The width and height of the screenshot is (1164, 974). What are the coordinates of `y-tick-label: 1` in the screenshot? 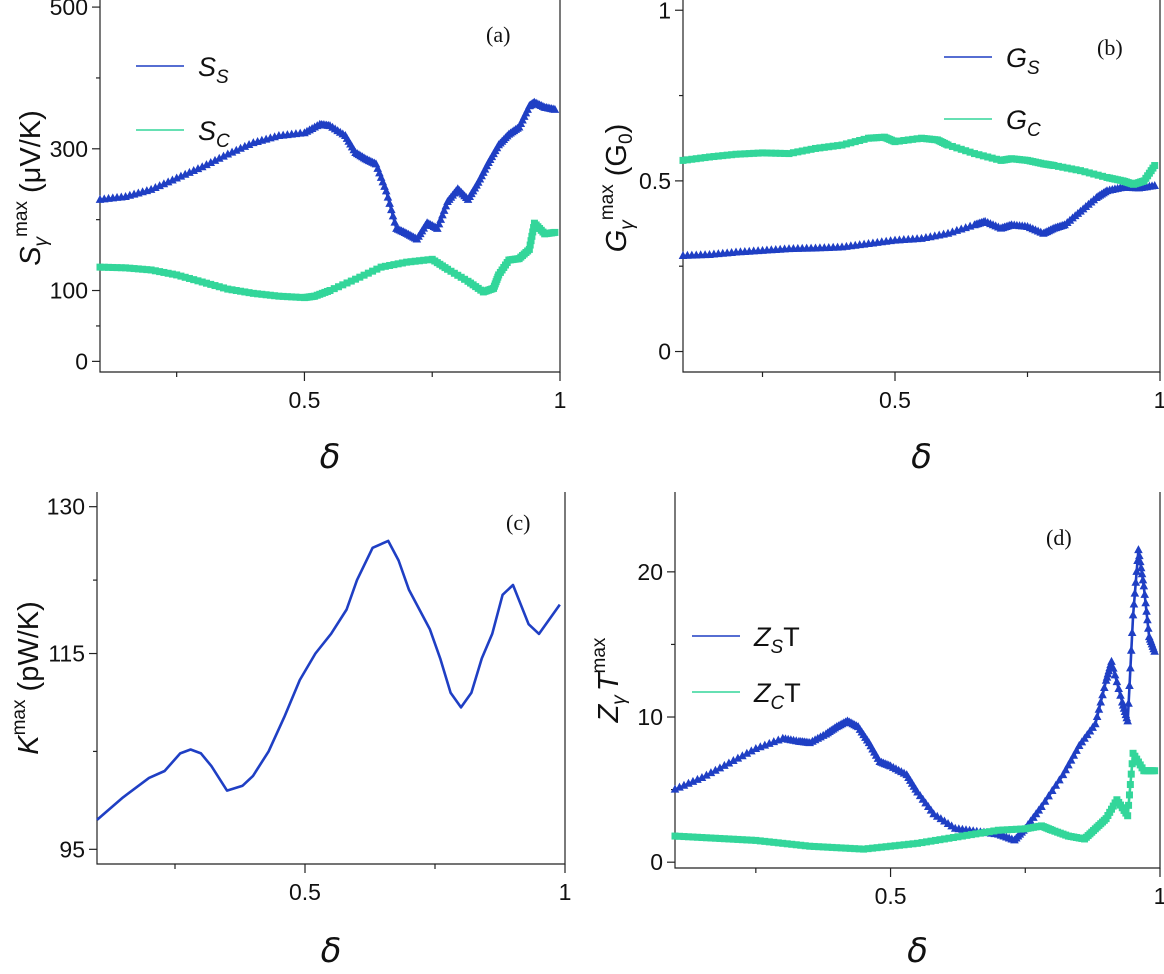 It's located at (664, 11).